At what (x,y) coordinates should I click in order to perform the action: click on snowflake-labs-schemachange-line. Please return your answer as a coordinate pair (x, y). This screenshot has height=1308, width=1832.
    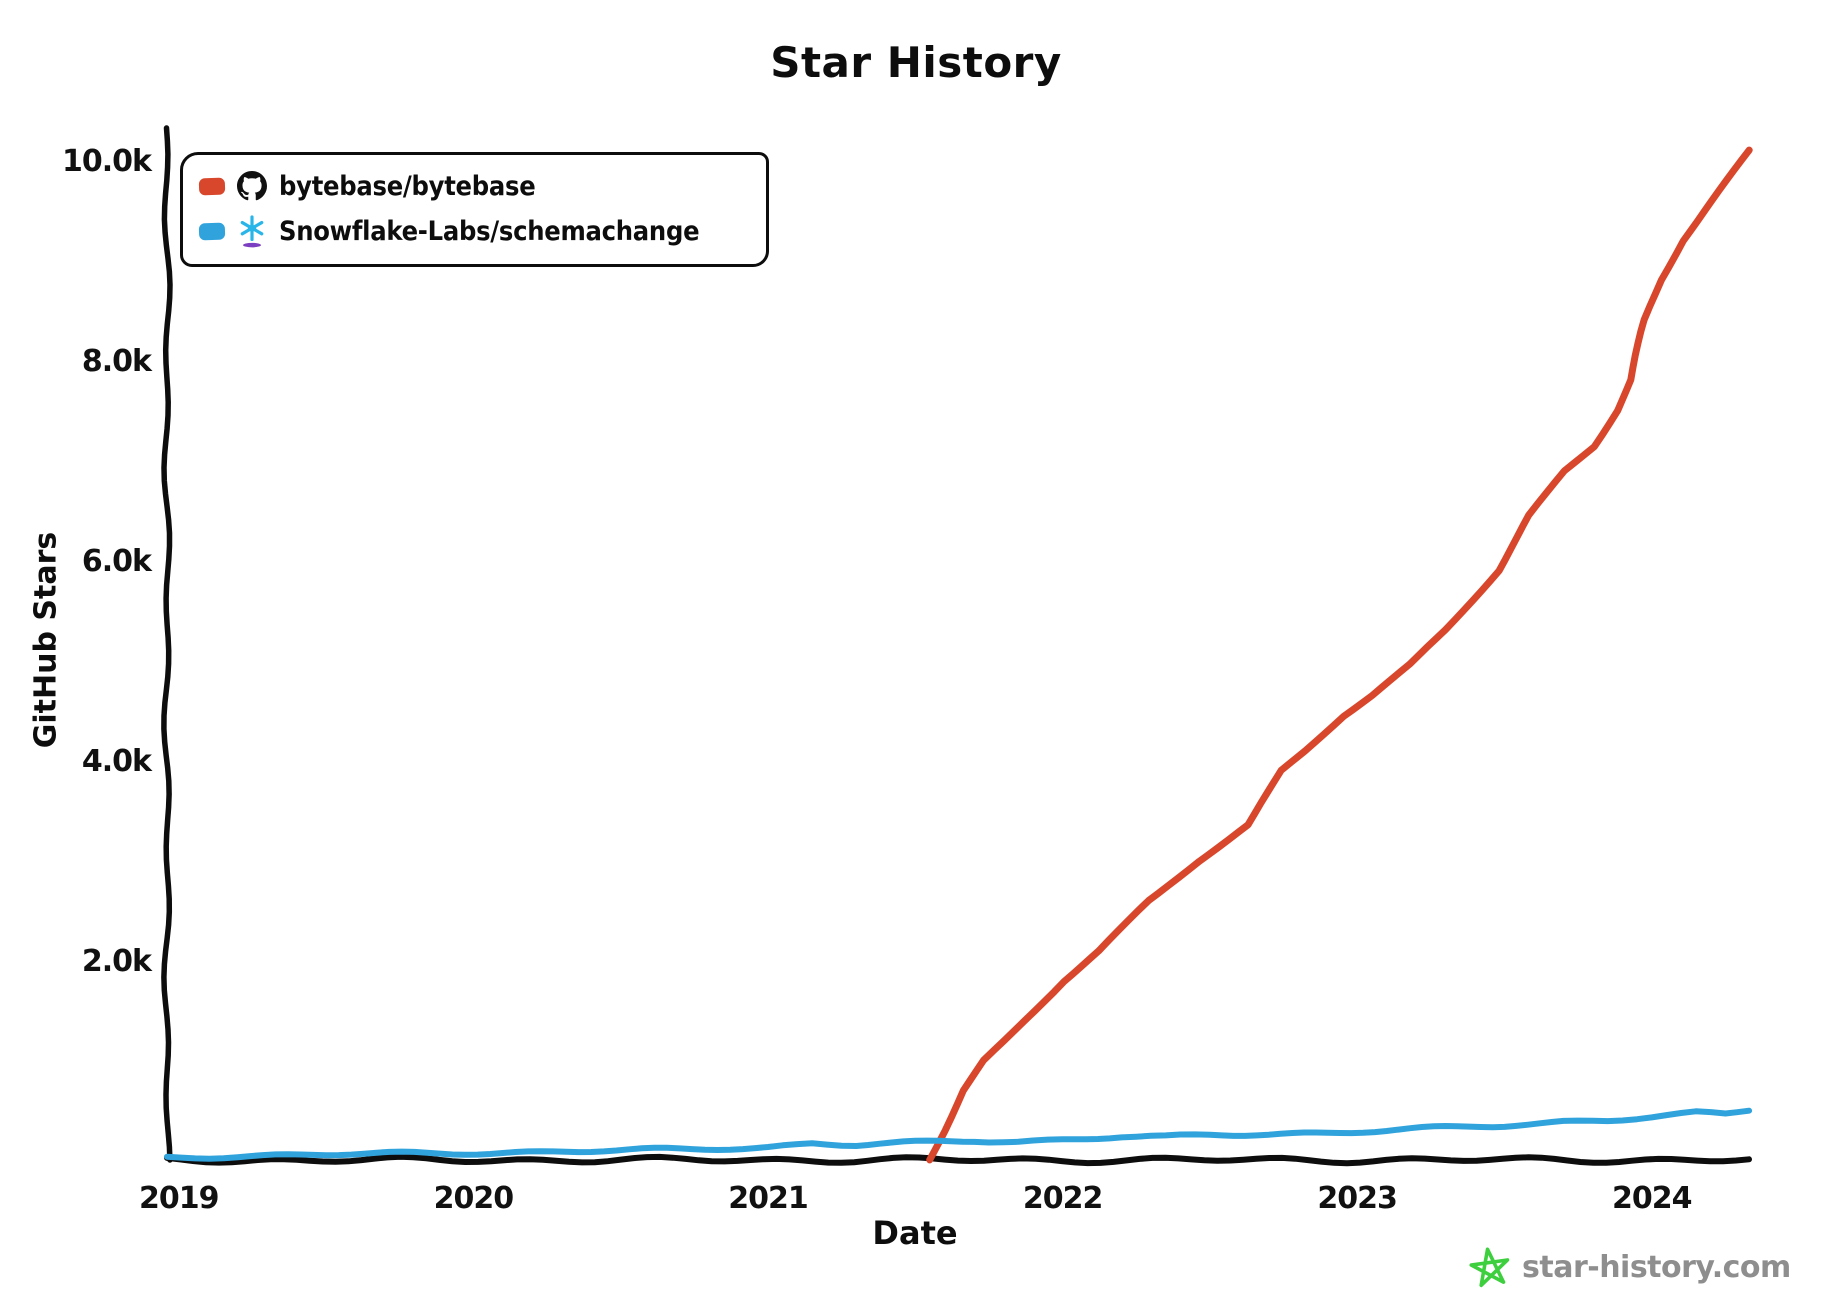
    Looking at the image, I should click on (958, 1134).